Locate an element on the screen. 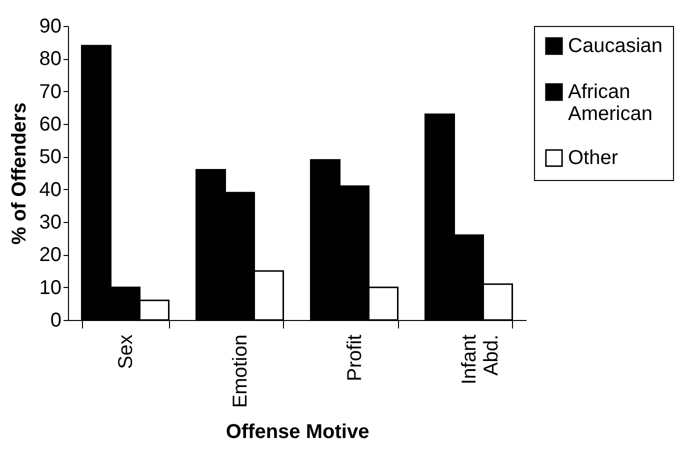  legend-label: Caucasian is located at coordinates (615, 46).